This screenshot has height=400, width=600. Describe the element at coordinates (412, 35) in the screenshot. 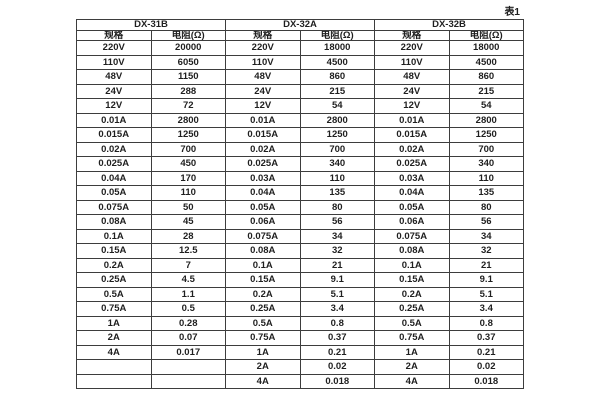

I see `column-header-spec: 规格` at that location.